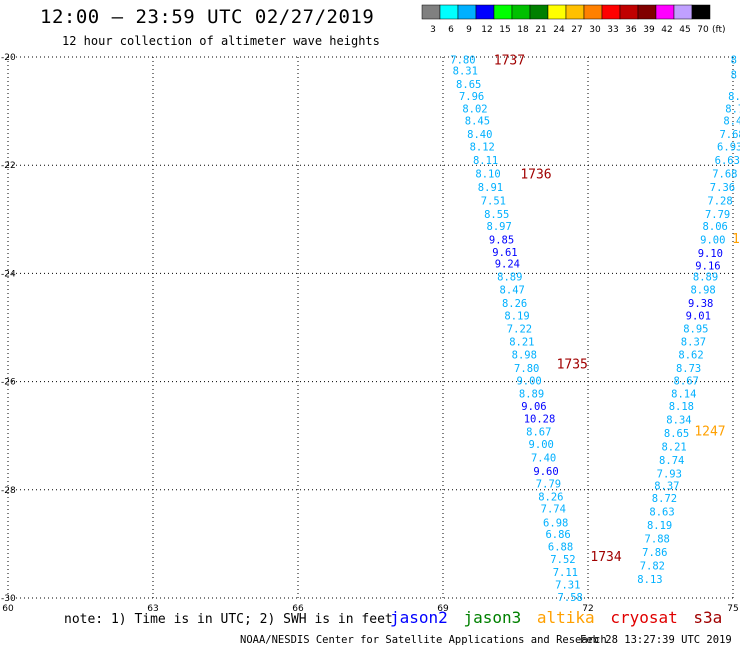 The image size is (740, 650). I want to click on wave-height-value: 9.60, so click(545, 472).